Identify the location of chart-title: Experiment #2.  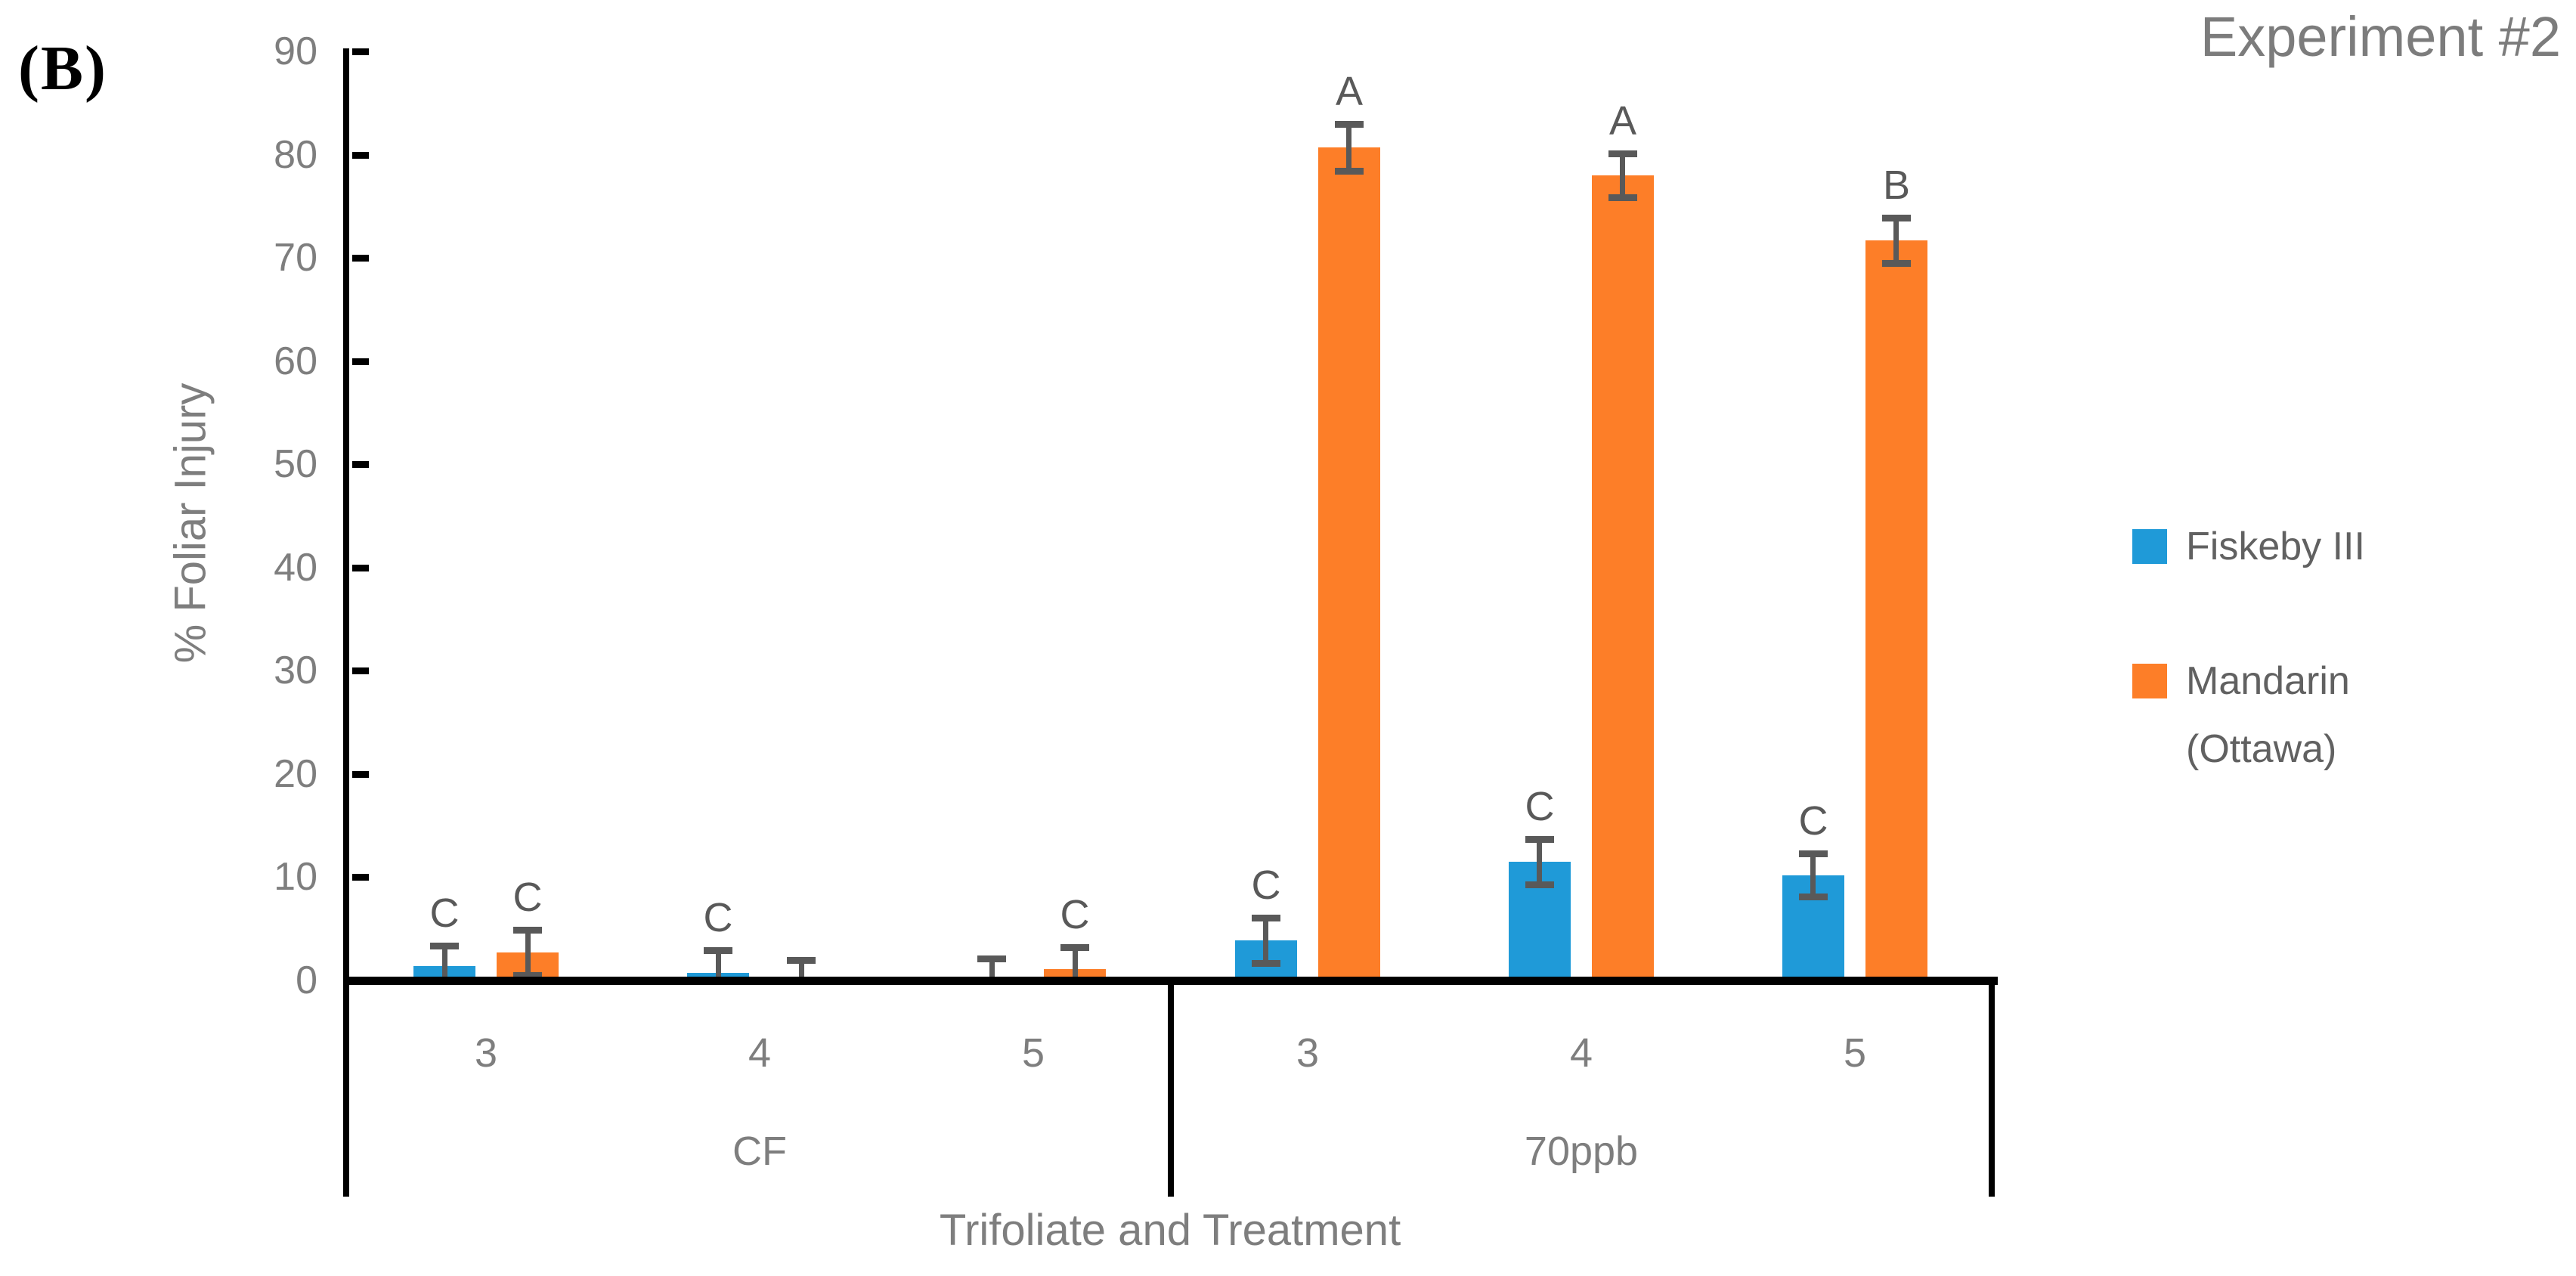
(2380, 36).